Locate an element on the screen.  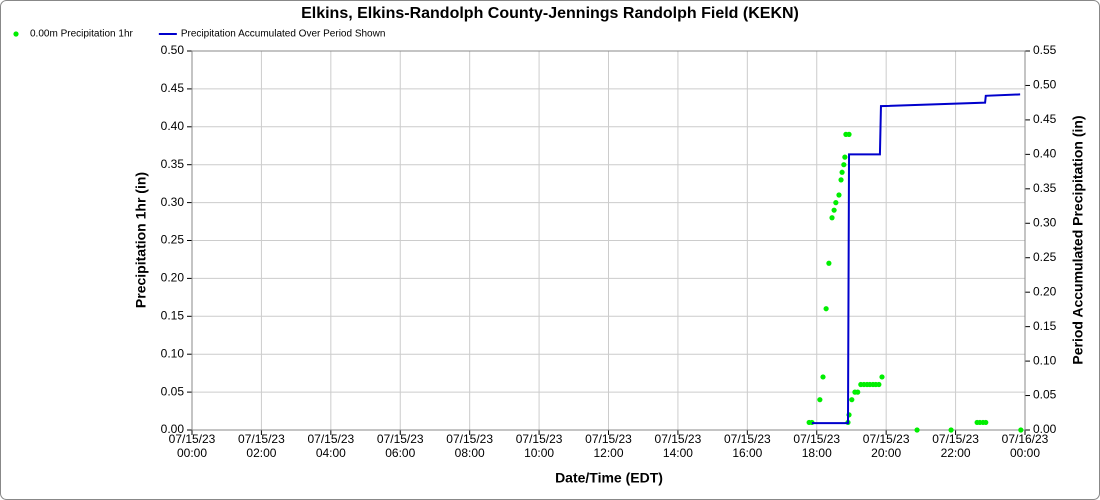
y-tick-label: 0.10 is located at coordinates (173, 353).